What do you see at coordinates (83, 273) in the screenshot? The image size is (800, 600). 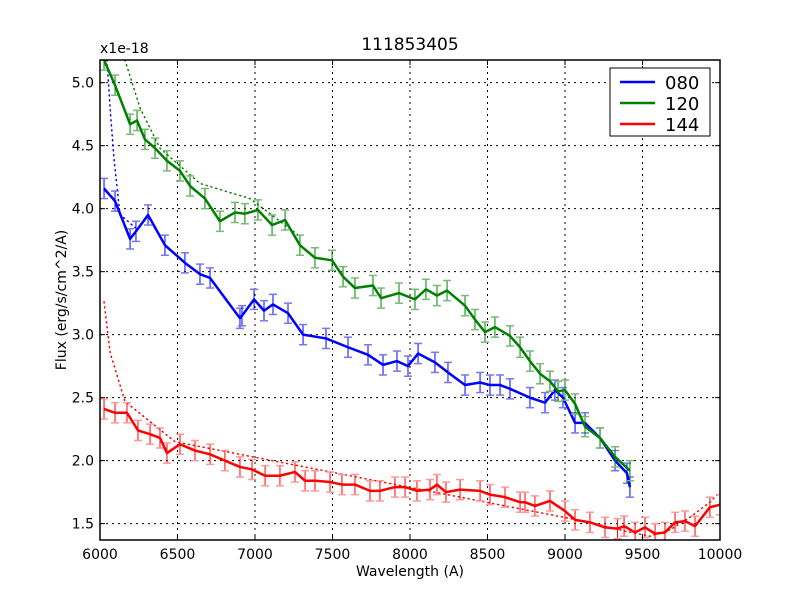 I see `y-tick-label: 3.5` at bounding box center [83, 273].